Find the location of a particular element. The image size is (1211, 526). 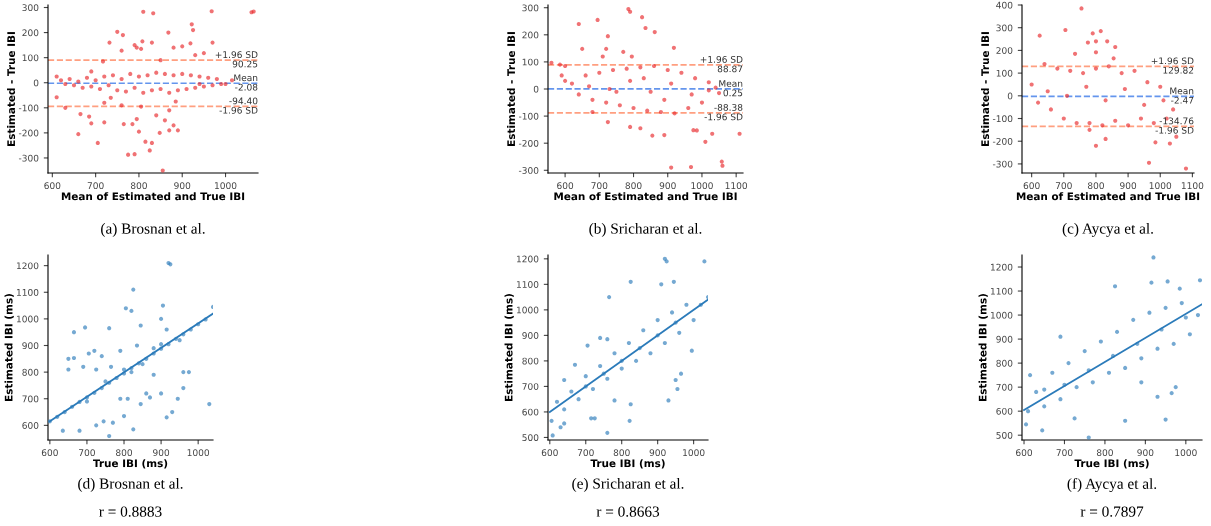

y-tick-label: 600 is located at coordinates (30, 425).